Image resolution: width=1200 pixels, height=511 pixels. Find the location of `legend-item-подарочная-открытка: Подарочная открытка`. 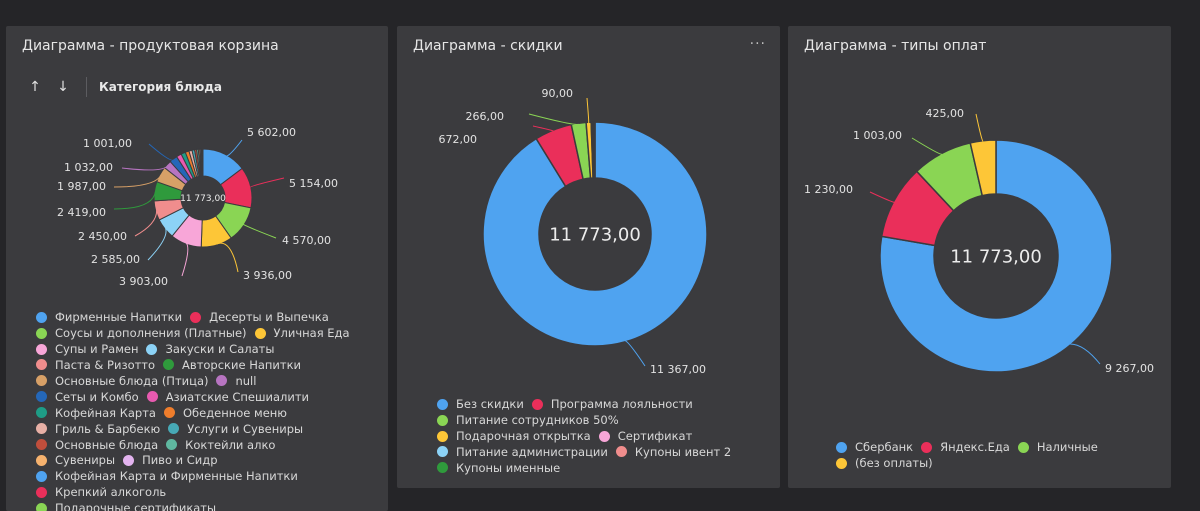

legend-item-подарочная-открытка: Подарочная открытка is located at coordinates (514, 436).